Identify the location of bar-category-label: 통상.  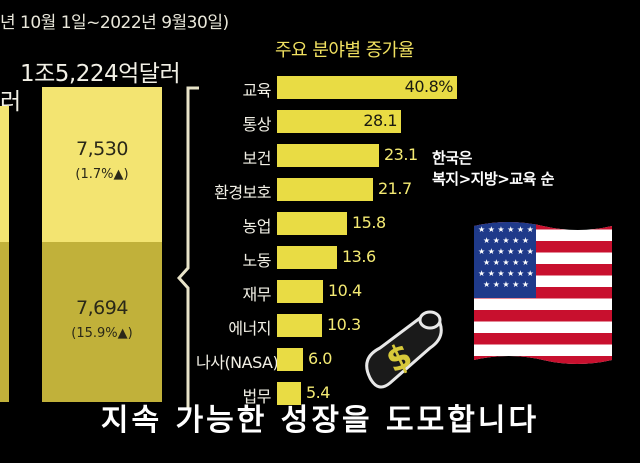
(257, 124).